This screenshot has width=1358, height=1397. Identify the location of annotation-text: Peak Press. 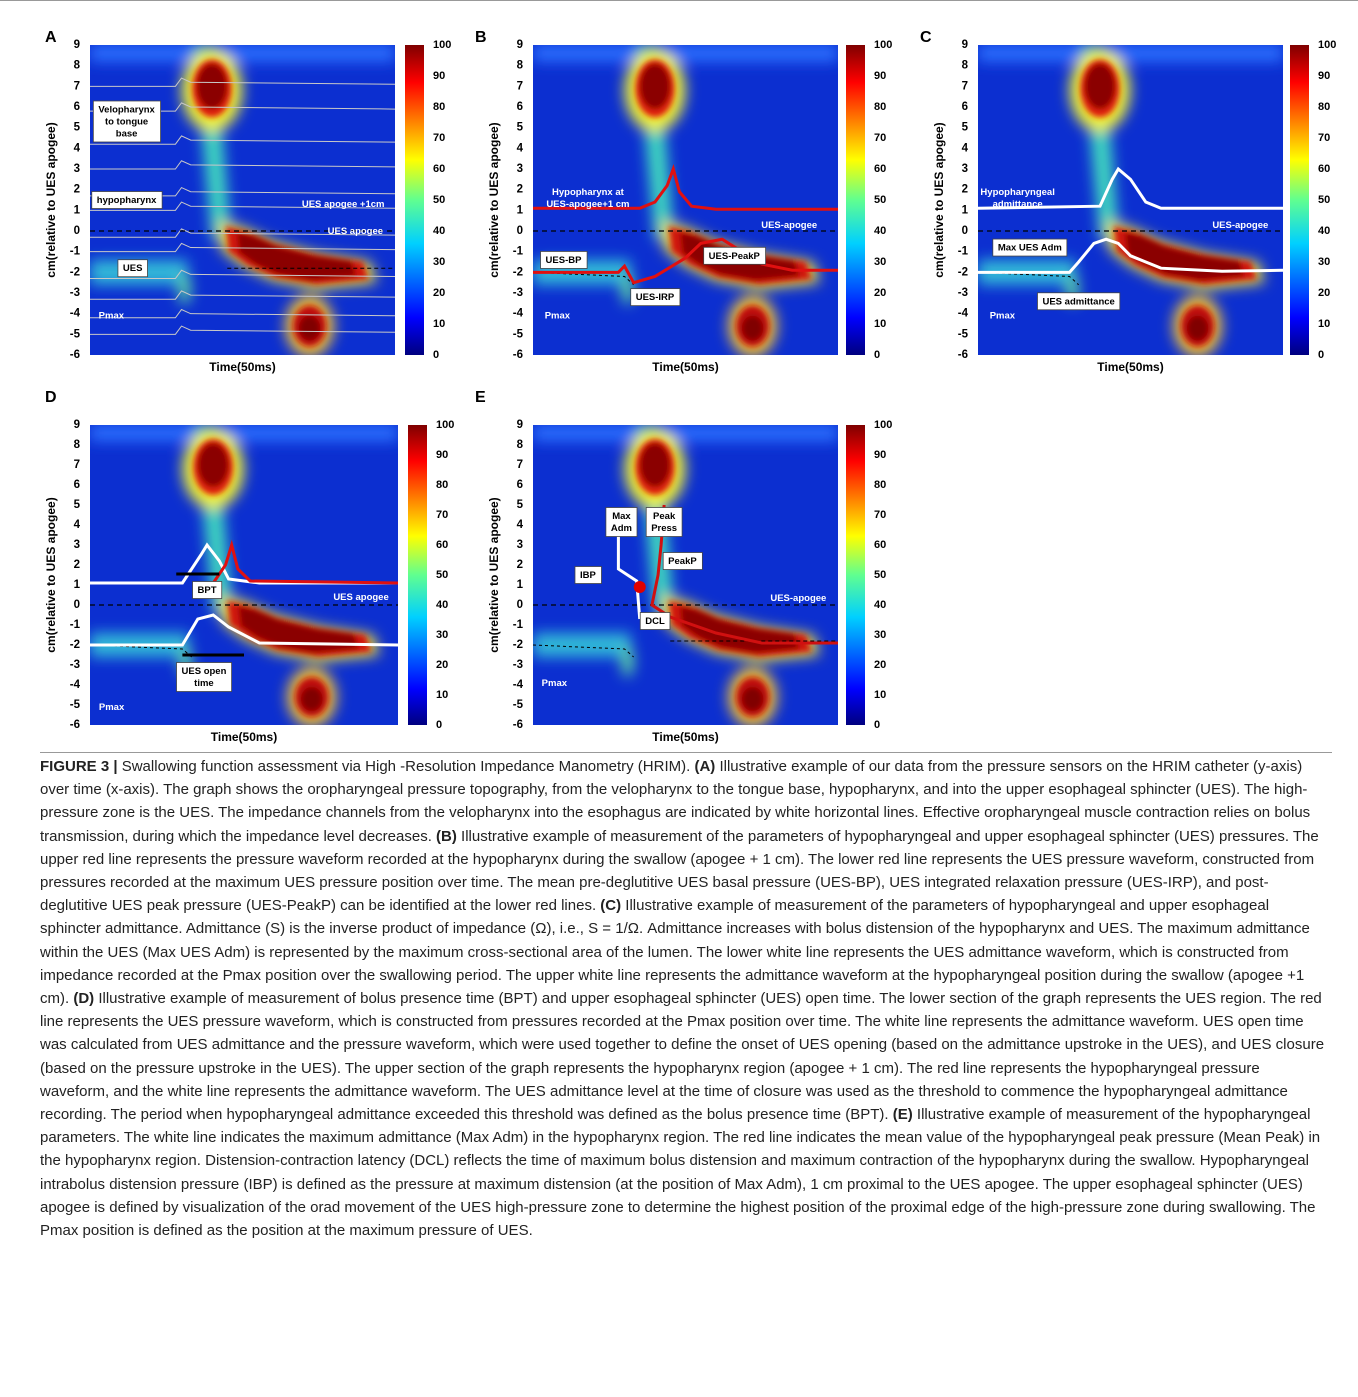
(664, 522).